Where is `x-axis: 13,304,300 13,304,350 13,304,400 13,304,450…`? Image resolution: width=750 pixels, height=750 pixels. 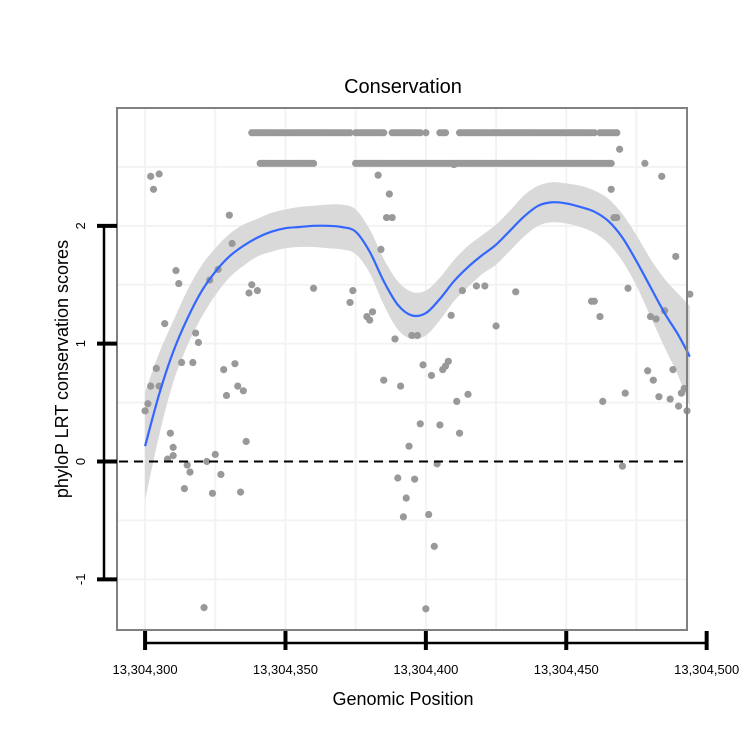
x-axis: 13,304,300 13,304,350 13,304,400 13,304,450… is located at coordinates (426, 654).